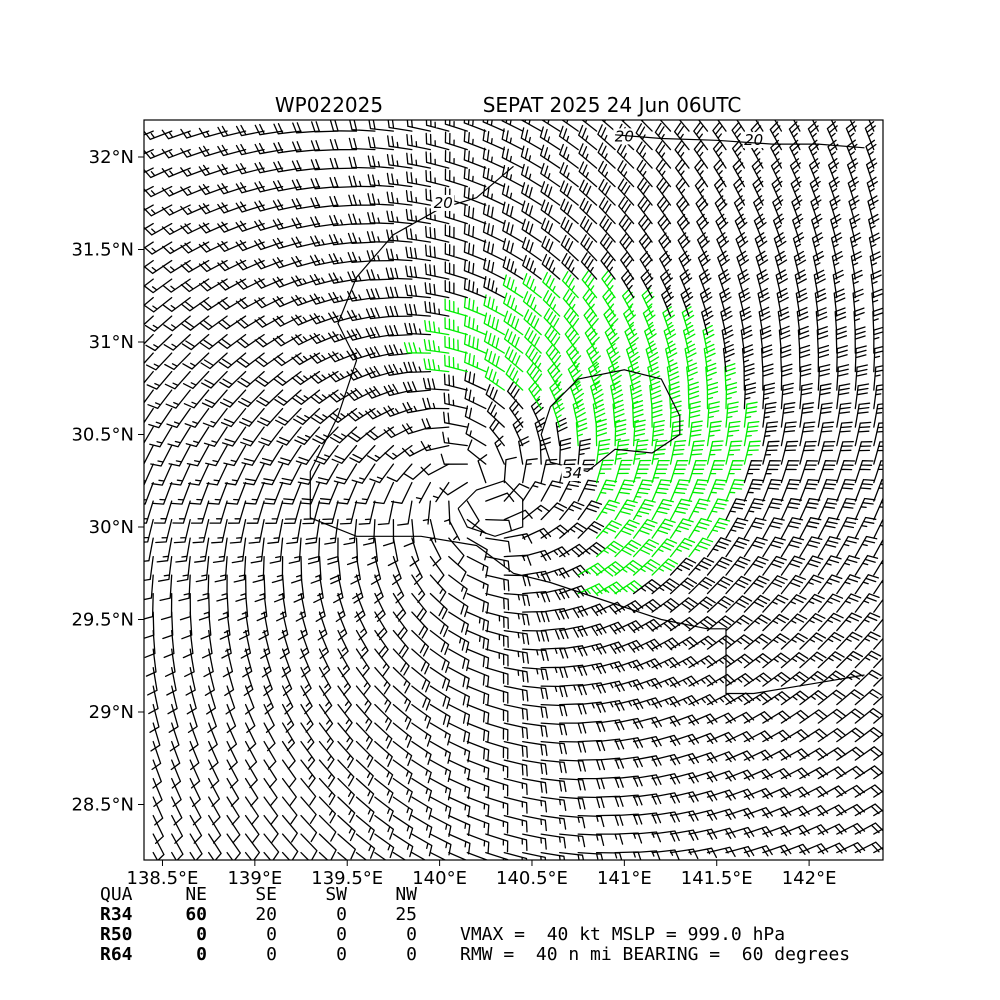 This screenshot has height=1000, width=1000. What do you see at coordinates (341, 914) in the screenshot?
I see `r34-sw: 0` at bounding box center [341, 914].